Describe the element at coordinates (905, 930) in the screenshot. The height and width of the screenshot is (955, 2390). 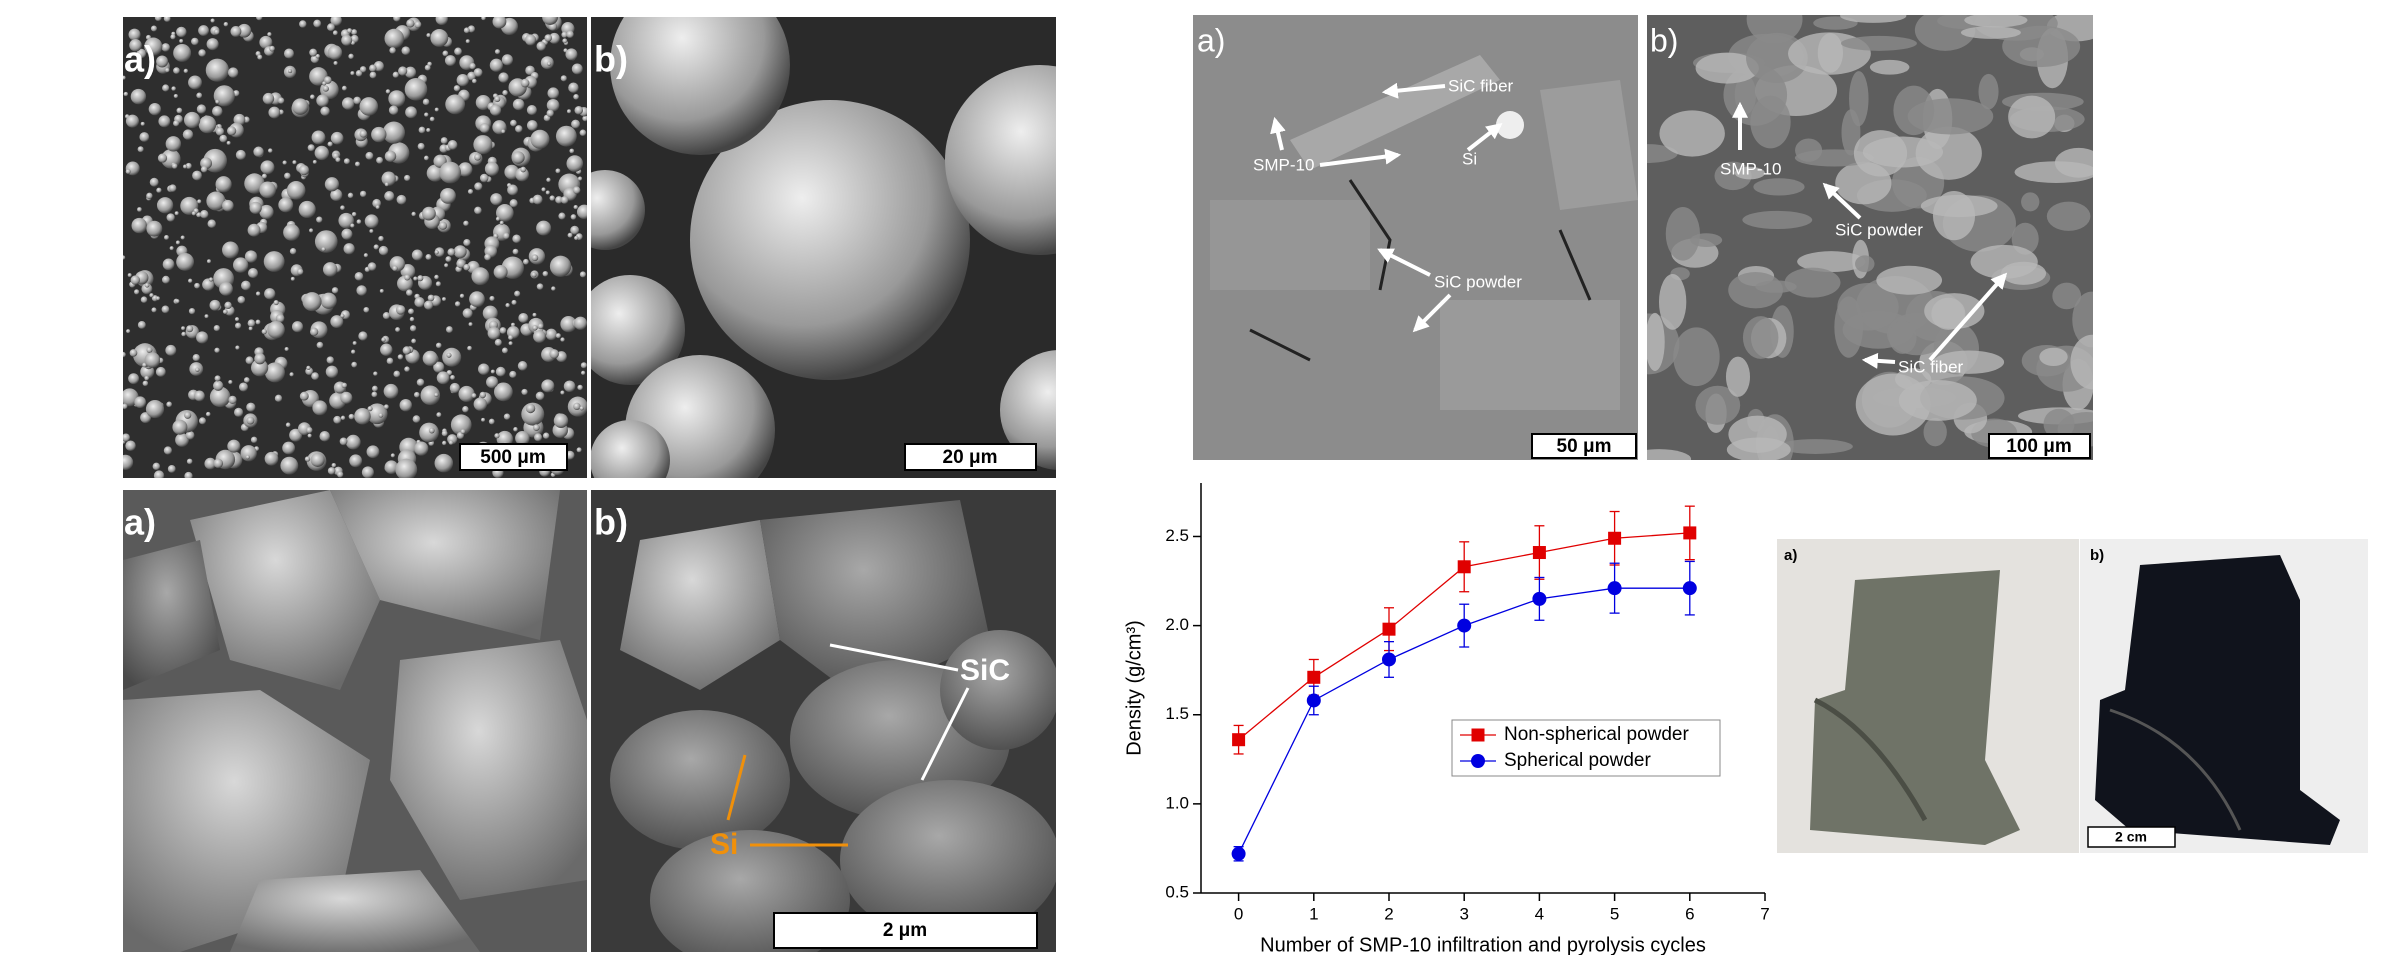
I see `scale-bar-label: 2 μm` at that location.